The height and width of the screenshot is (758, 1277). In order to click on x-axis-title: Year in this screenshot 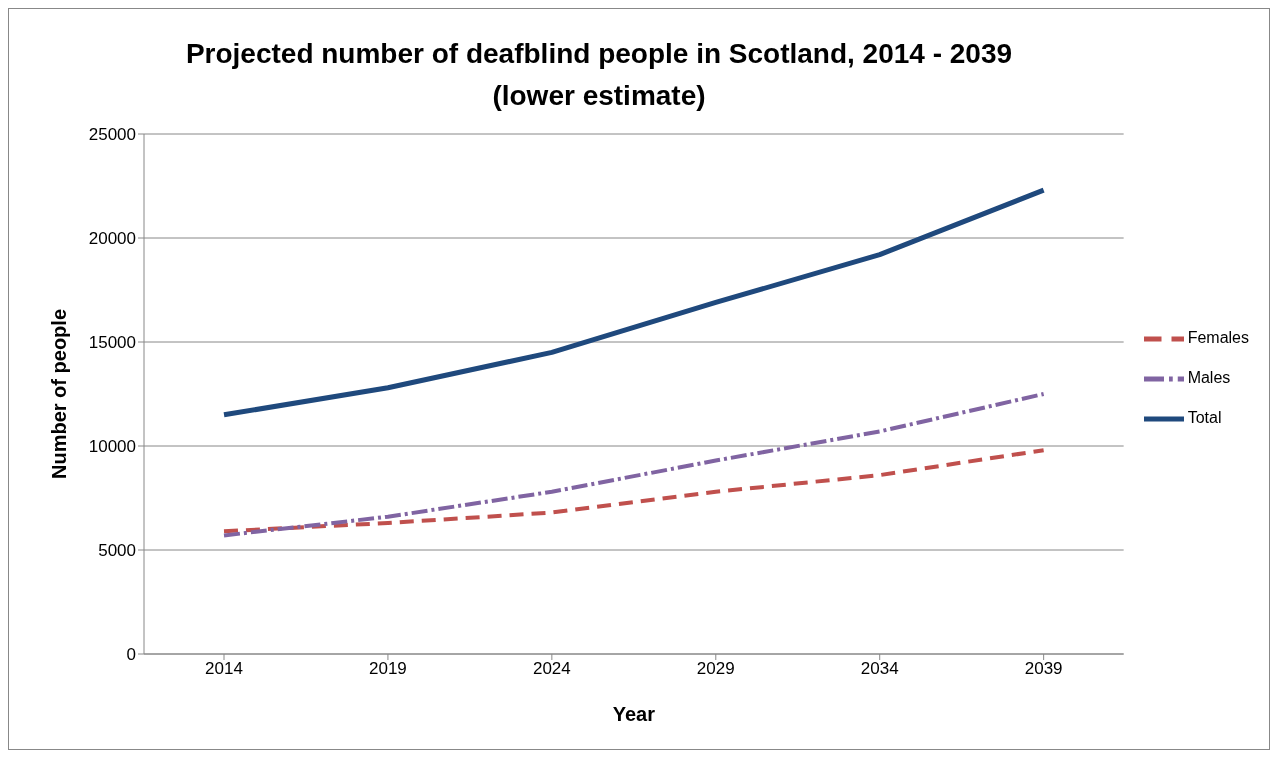, I will do `click(634, 714)`.